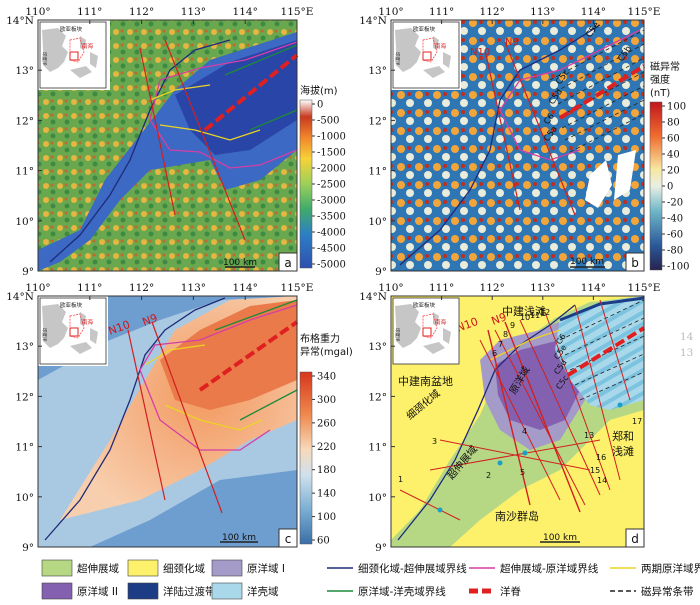 This screenshot has height=605, width=700. I want to click on lat-tick-label: 11°, so click(24, 172).